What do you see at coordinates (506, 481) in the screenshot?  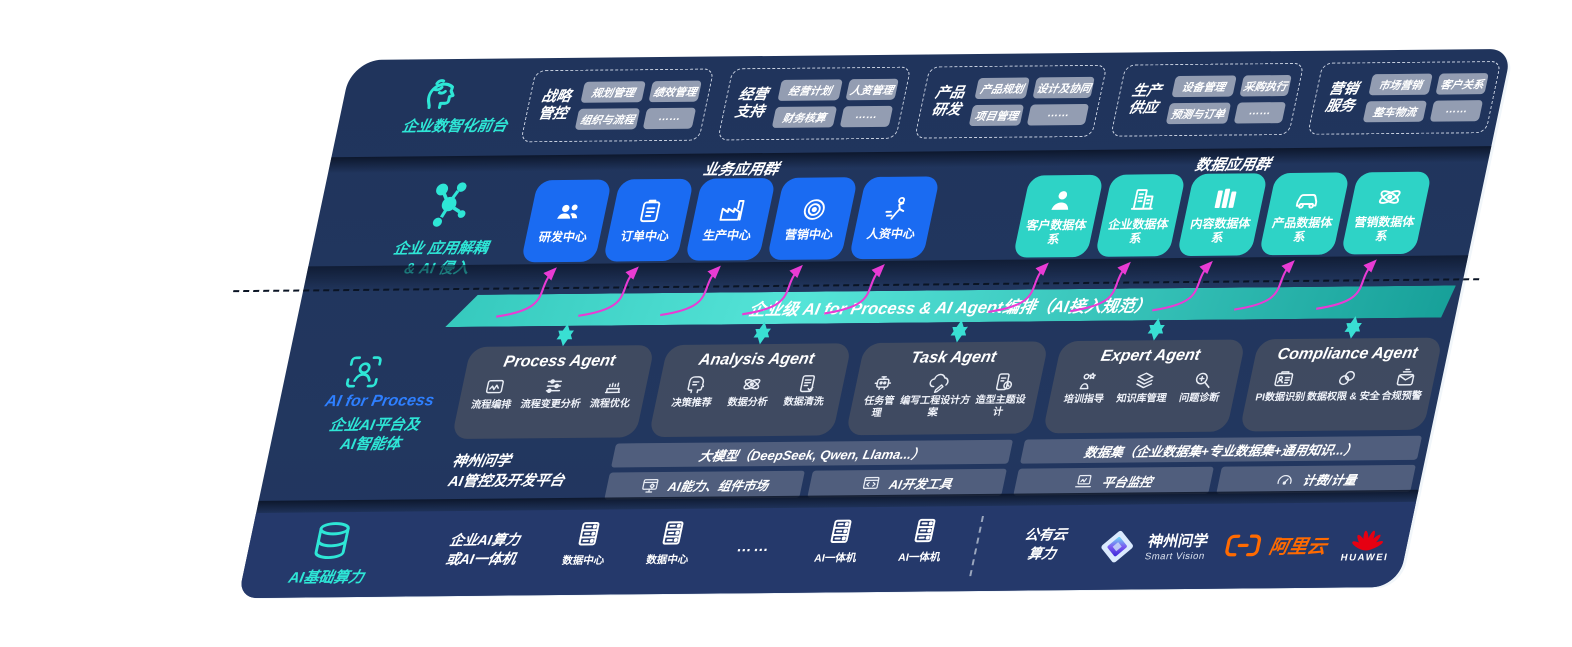 I see `devops-label-line2: AI管控及开发平台` at bounding box center [506, 481].